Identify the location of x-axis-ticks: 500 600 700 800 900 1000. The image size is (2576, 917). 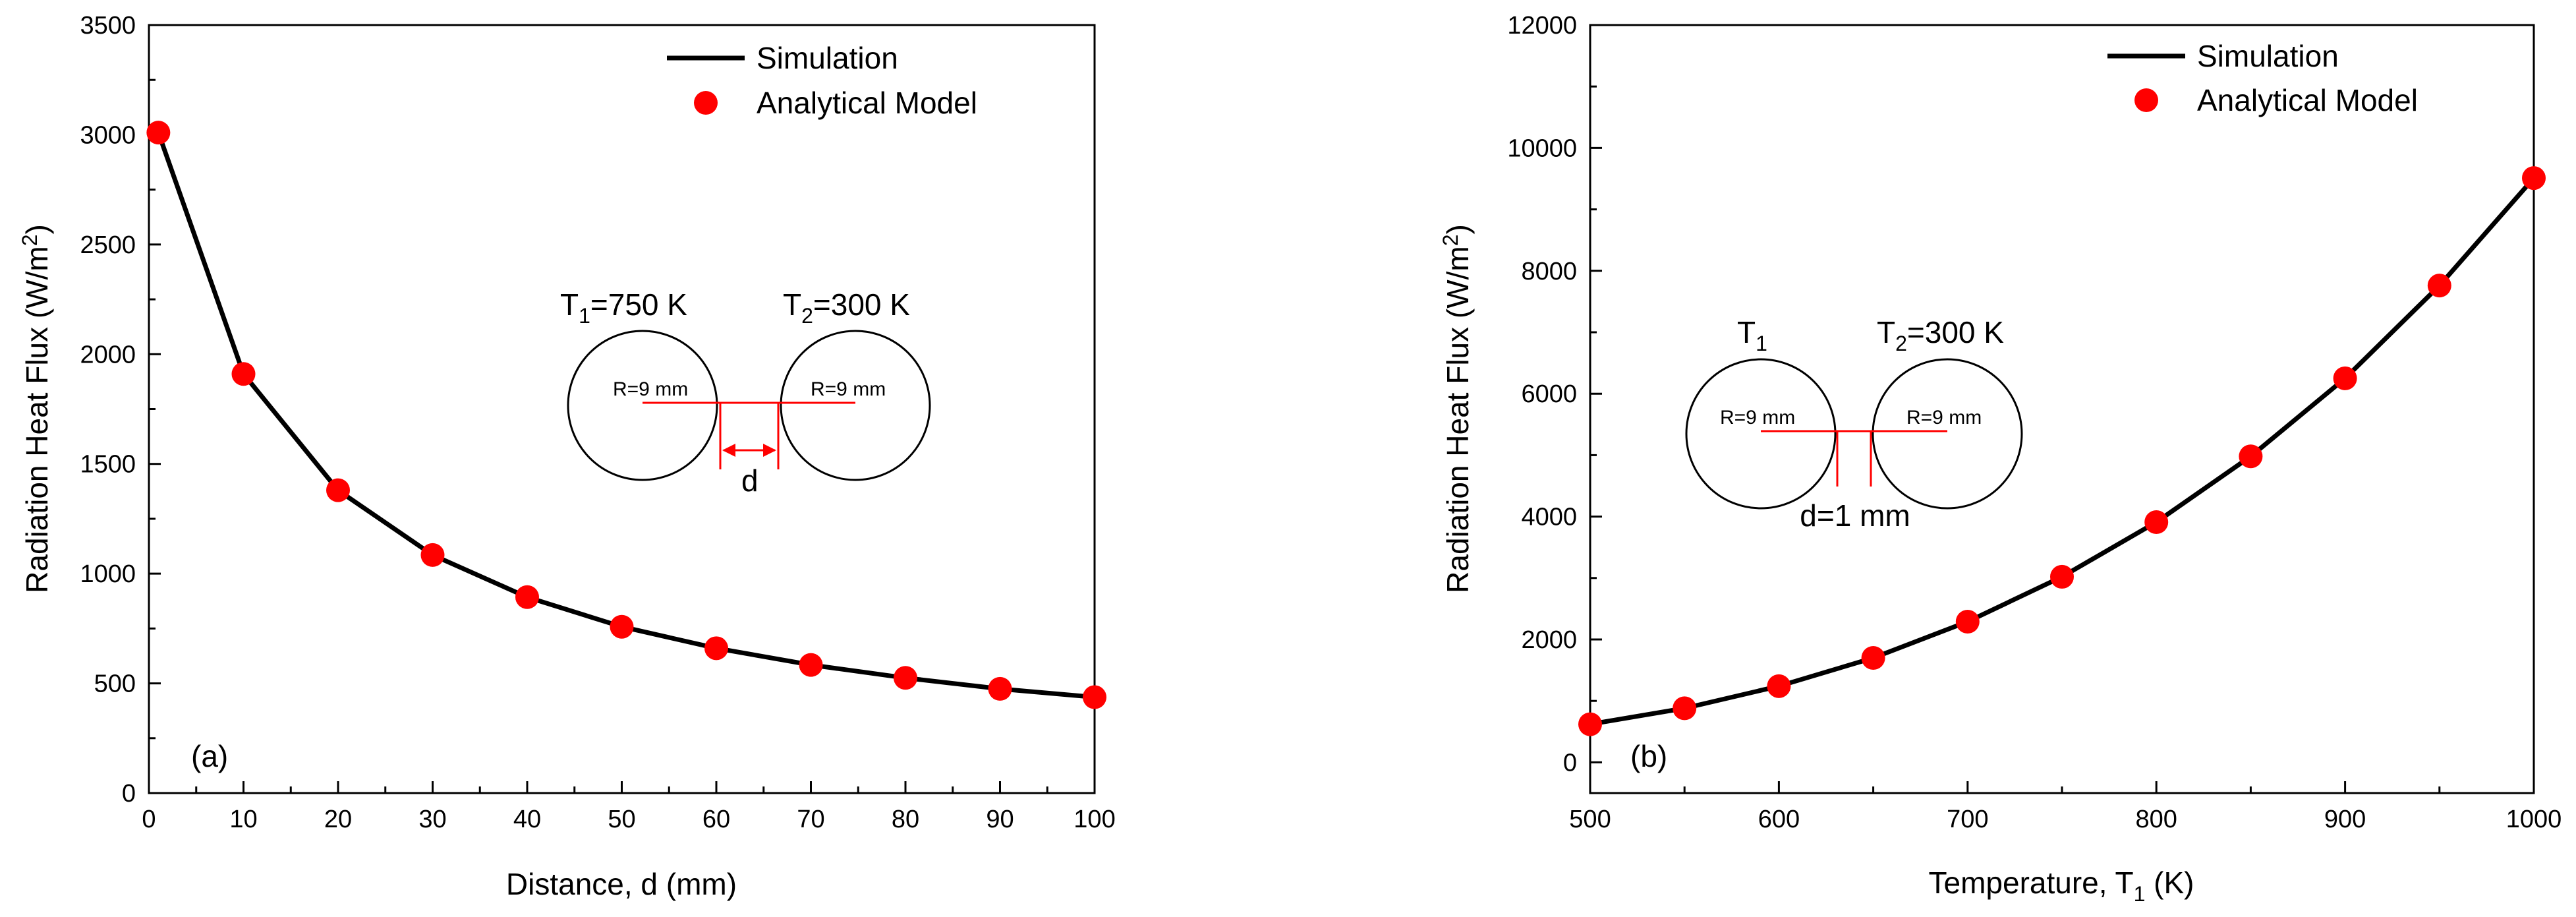
(2065, 807).